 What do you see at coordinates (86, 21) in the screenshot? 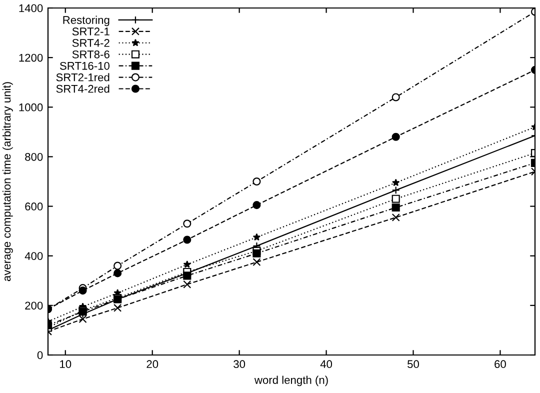
I see `legend-label: Restoring` at bounding box center [86, 21].